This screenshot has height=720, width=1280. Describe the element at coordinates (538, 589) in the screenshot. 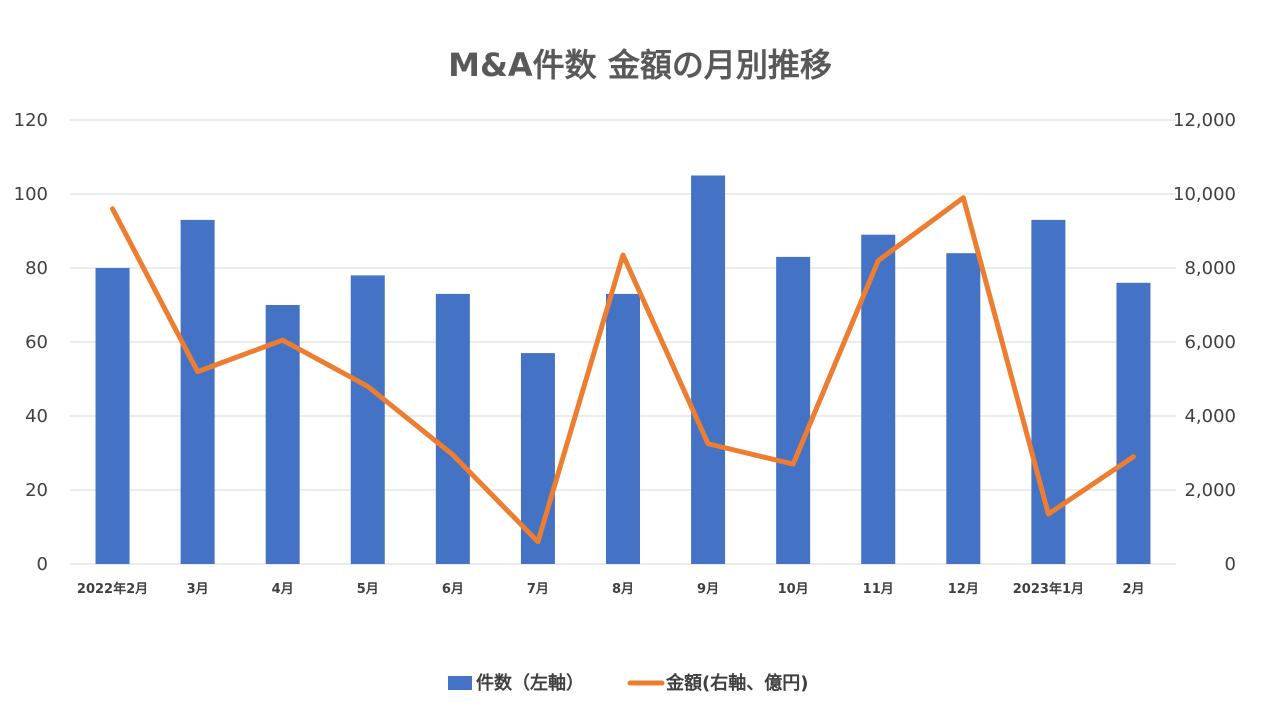

I see `x-axis-tick-label: 7月` at that location.